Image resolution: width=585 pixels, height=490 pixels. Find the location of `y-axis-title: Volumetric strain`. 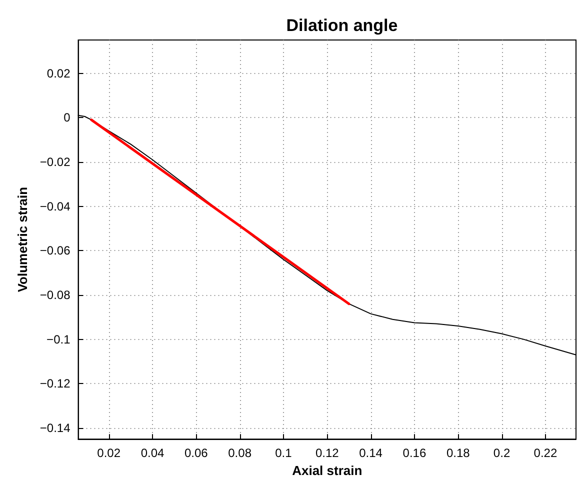

y-axis-title: Volumetric strain is located at coordinates (22, 239).